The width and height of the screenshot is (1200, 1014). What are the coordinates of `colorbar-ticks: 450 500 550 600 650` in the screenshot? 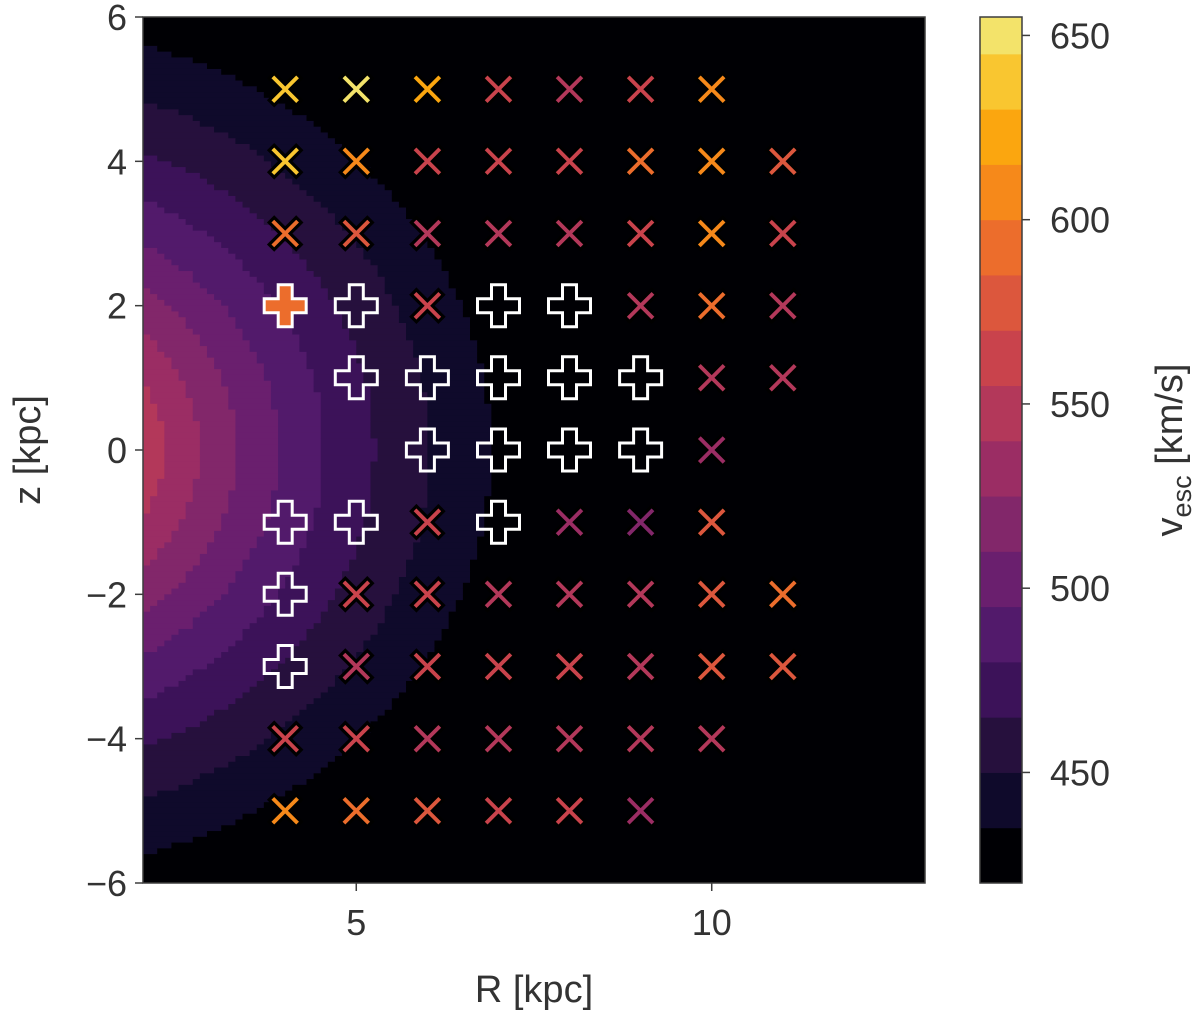 It's located at (1066, 404).